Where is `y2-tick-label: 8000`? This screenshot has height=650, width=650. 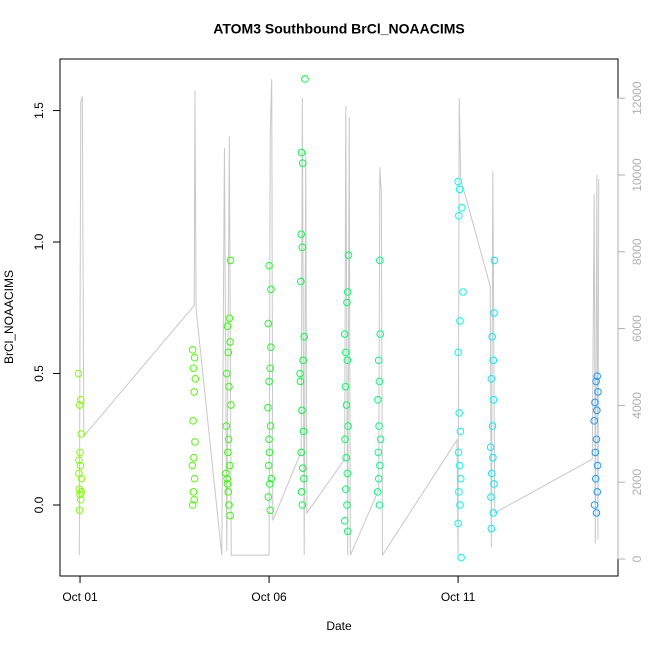 y2-tick-label: 8000 is located at coordinates (637, 251).